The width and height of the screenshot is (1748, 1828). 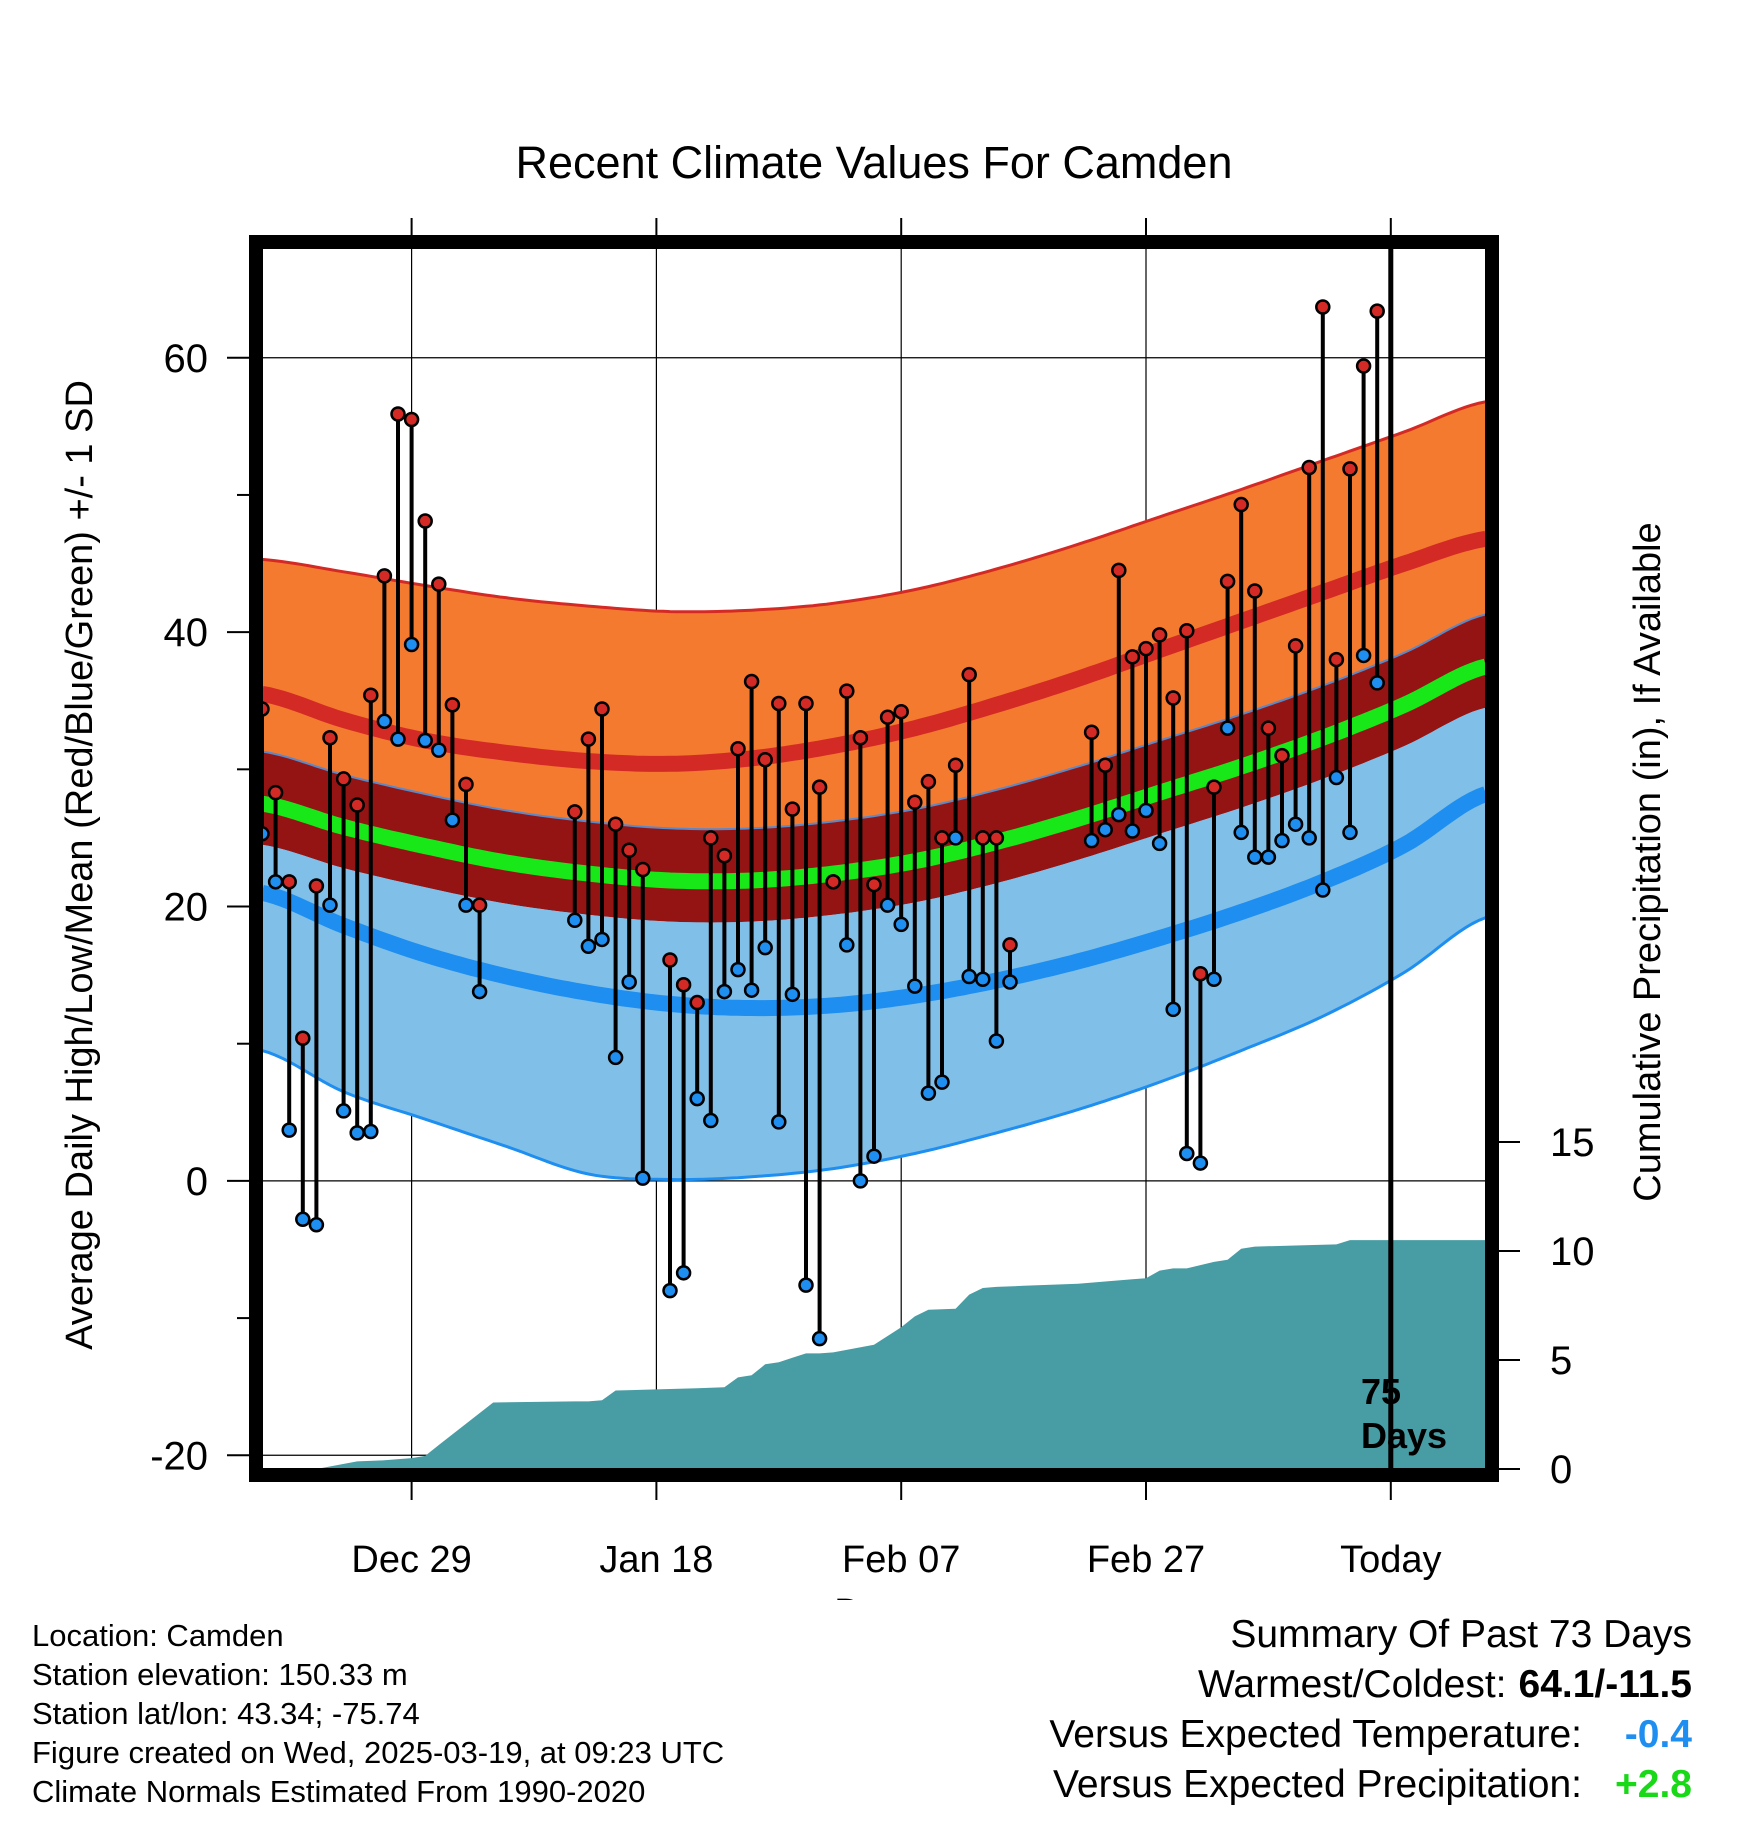 What do you see at coordinates (1572, 1252) in the screenshot?
I see `y2-tick-label: 10` at bounding box center [1572, 1252].